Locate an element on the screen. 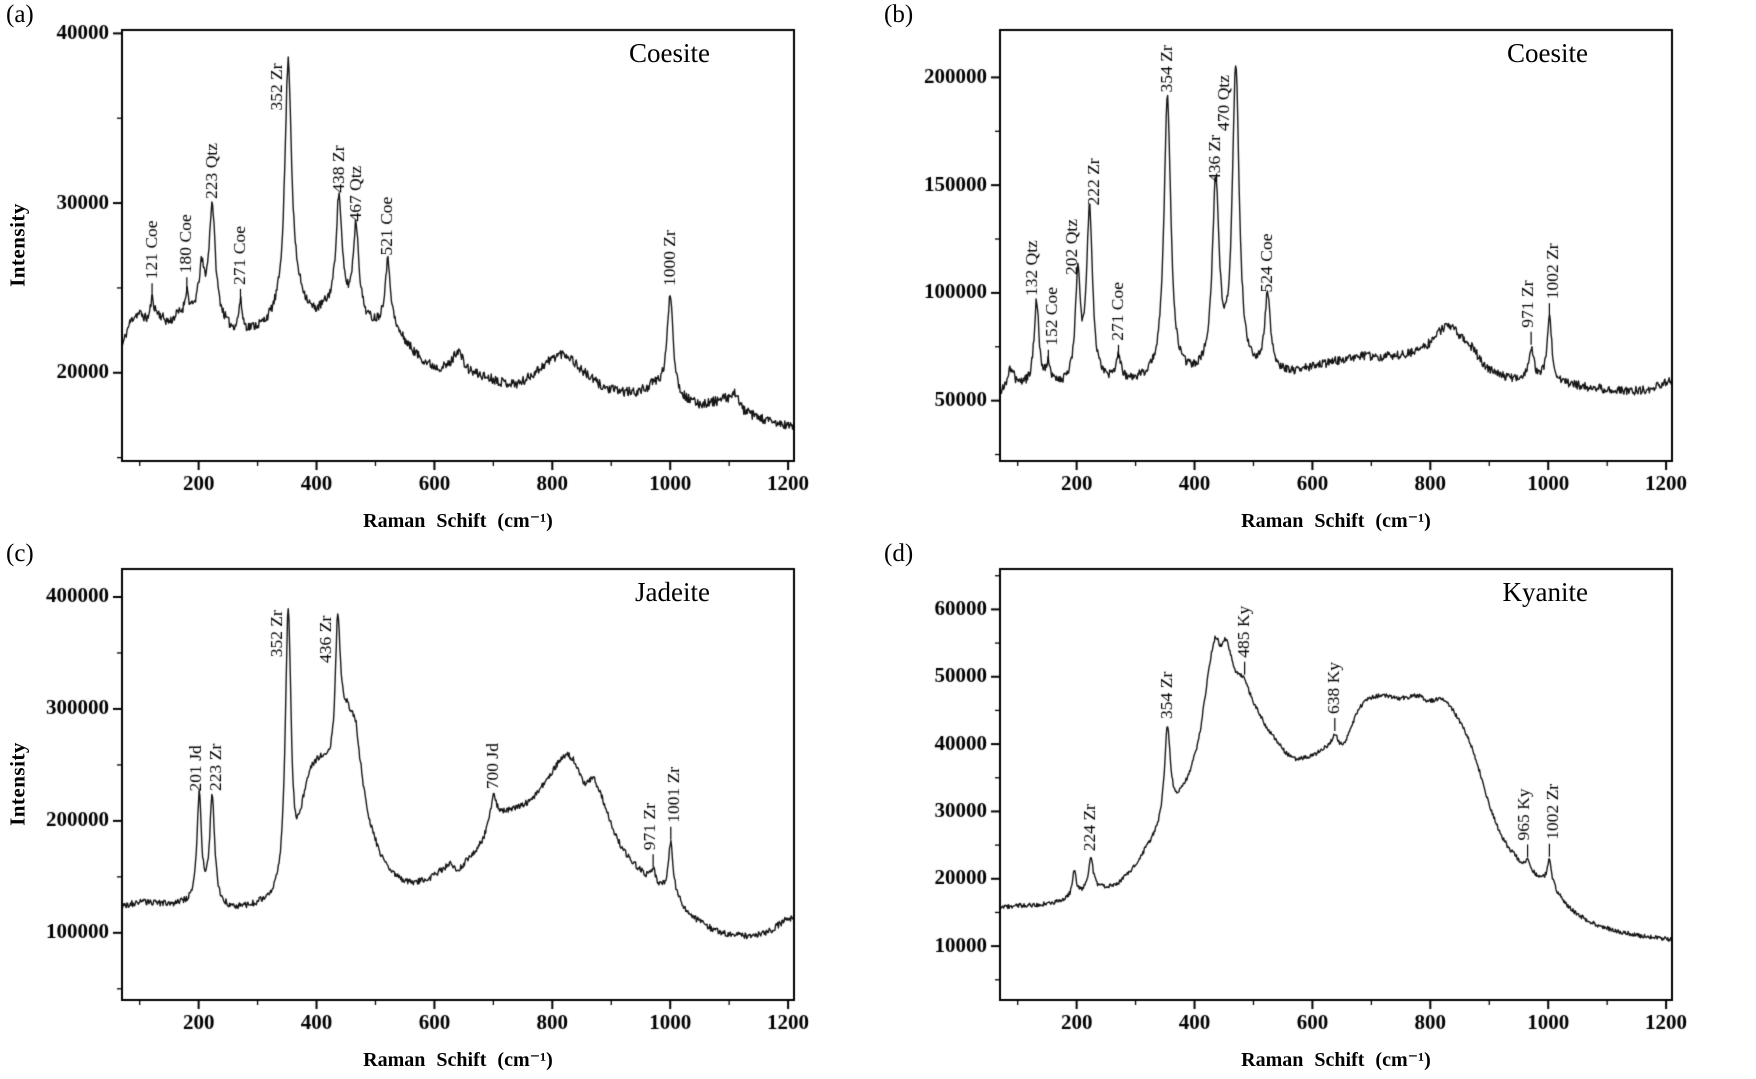  panel-letter-c: (c) is located at coordinates (20, 553).